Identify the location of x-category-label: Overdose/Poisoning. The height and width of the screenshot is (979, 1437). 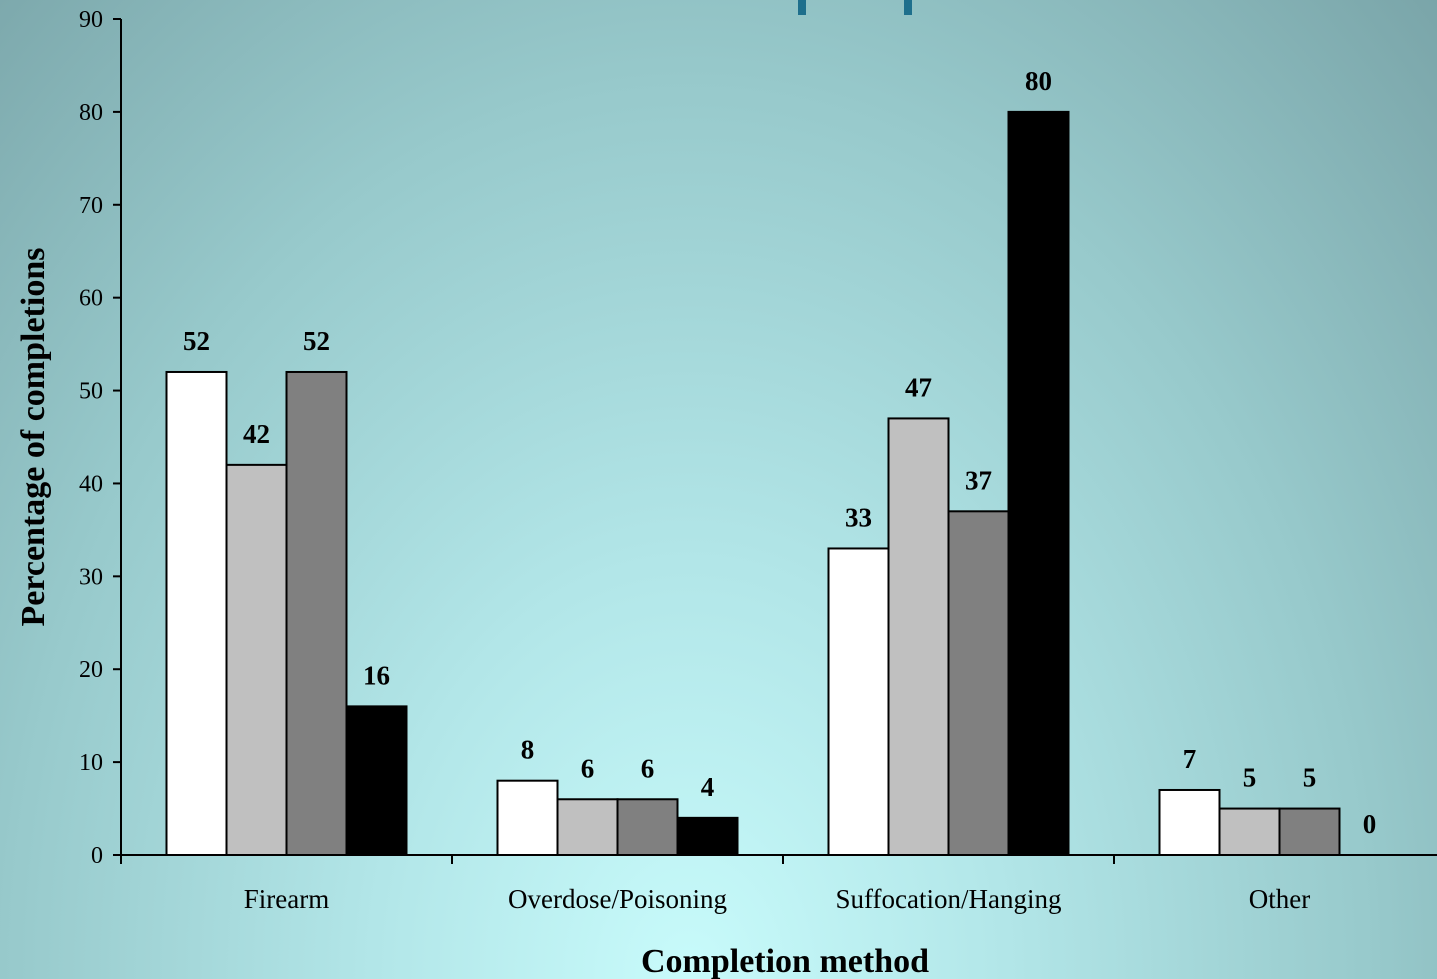
(617, 899).